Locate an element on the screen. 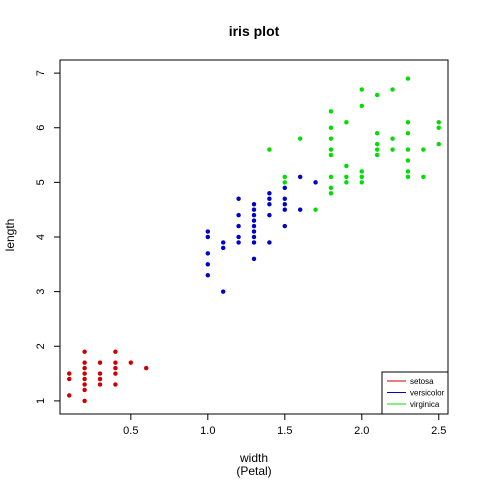 This screenshot has height=485, width=480. y-tick-label: 4 is located at coordinates (41, 237).